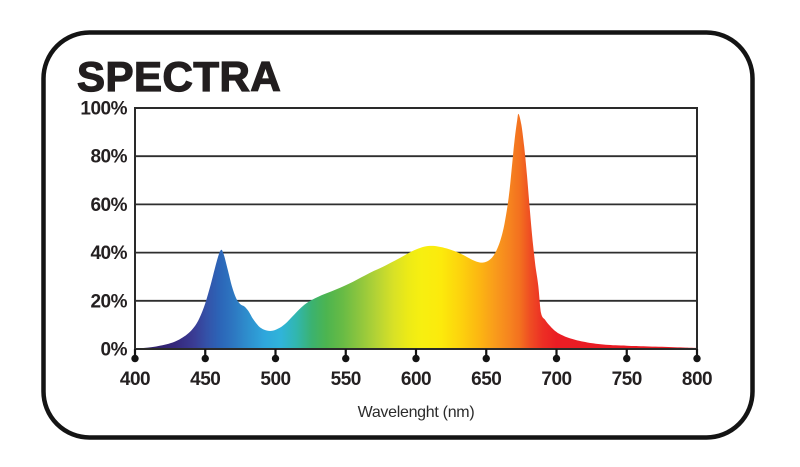 The height and width of the screenshot is (467, 800). What do you see at coordinates (103, 109) in the screenshot?
I see `y-axis-label-100: 100%` at bounding box center [103, 109].